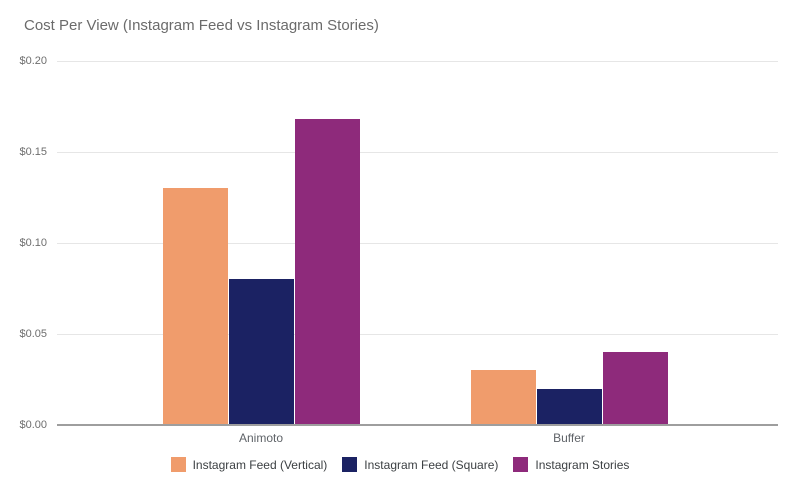  I want to click on legend-item-instagram-stories: Instagram Stories, so click(571, 464).